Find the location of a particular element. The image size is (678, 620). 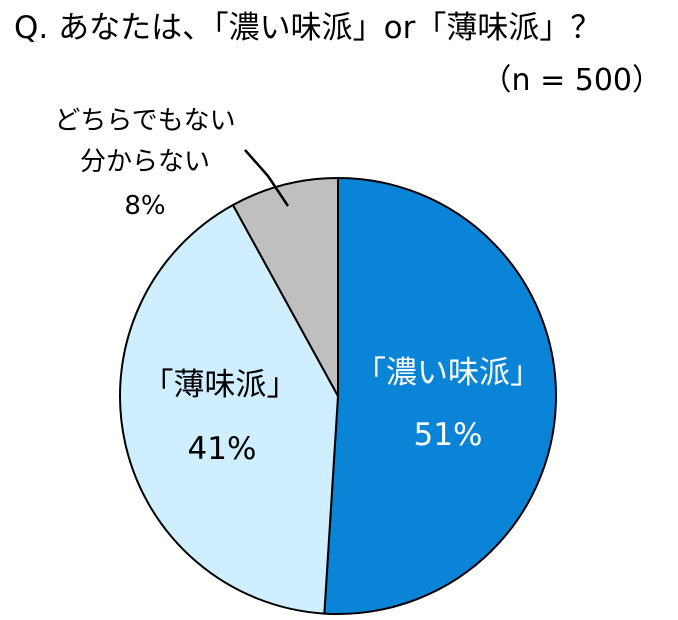

leader-line is located at coordinates (267, 178).